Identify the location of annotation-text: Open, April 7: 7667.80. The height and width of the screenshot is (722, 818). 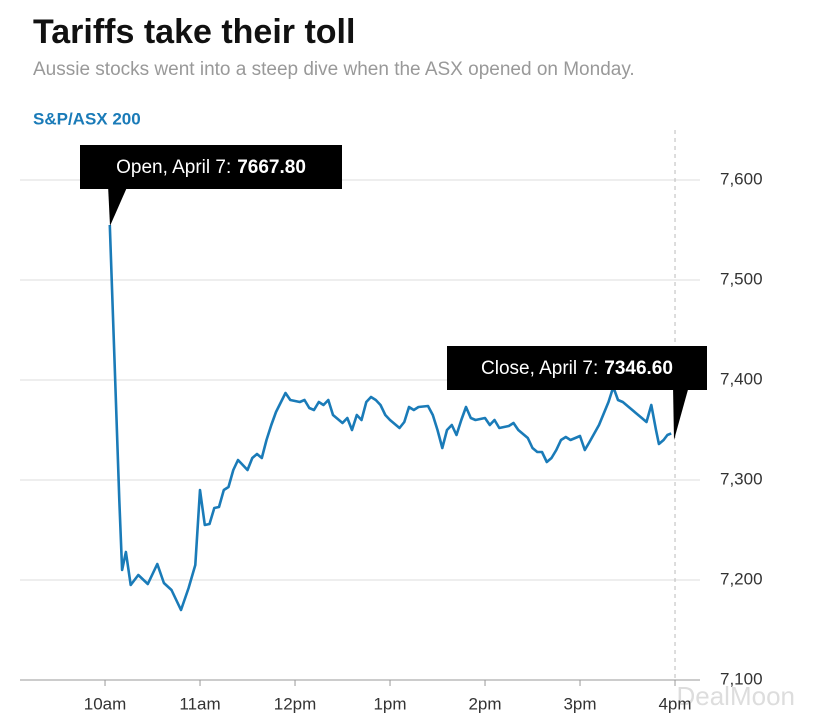
(211, 167).